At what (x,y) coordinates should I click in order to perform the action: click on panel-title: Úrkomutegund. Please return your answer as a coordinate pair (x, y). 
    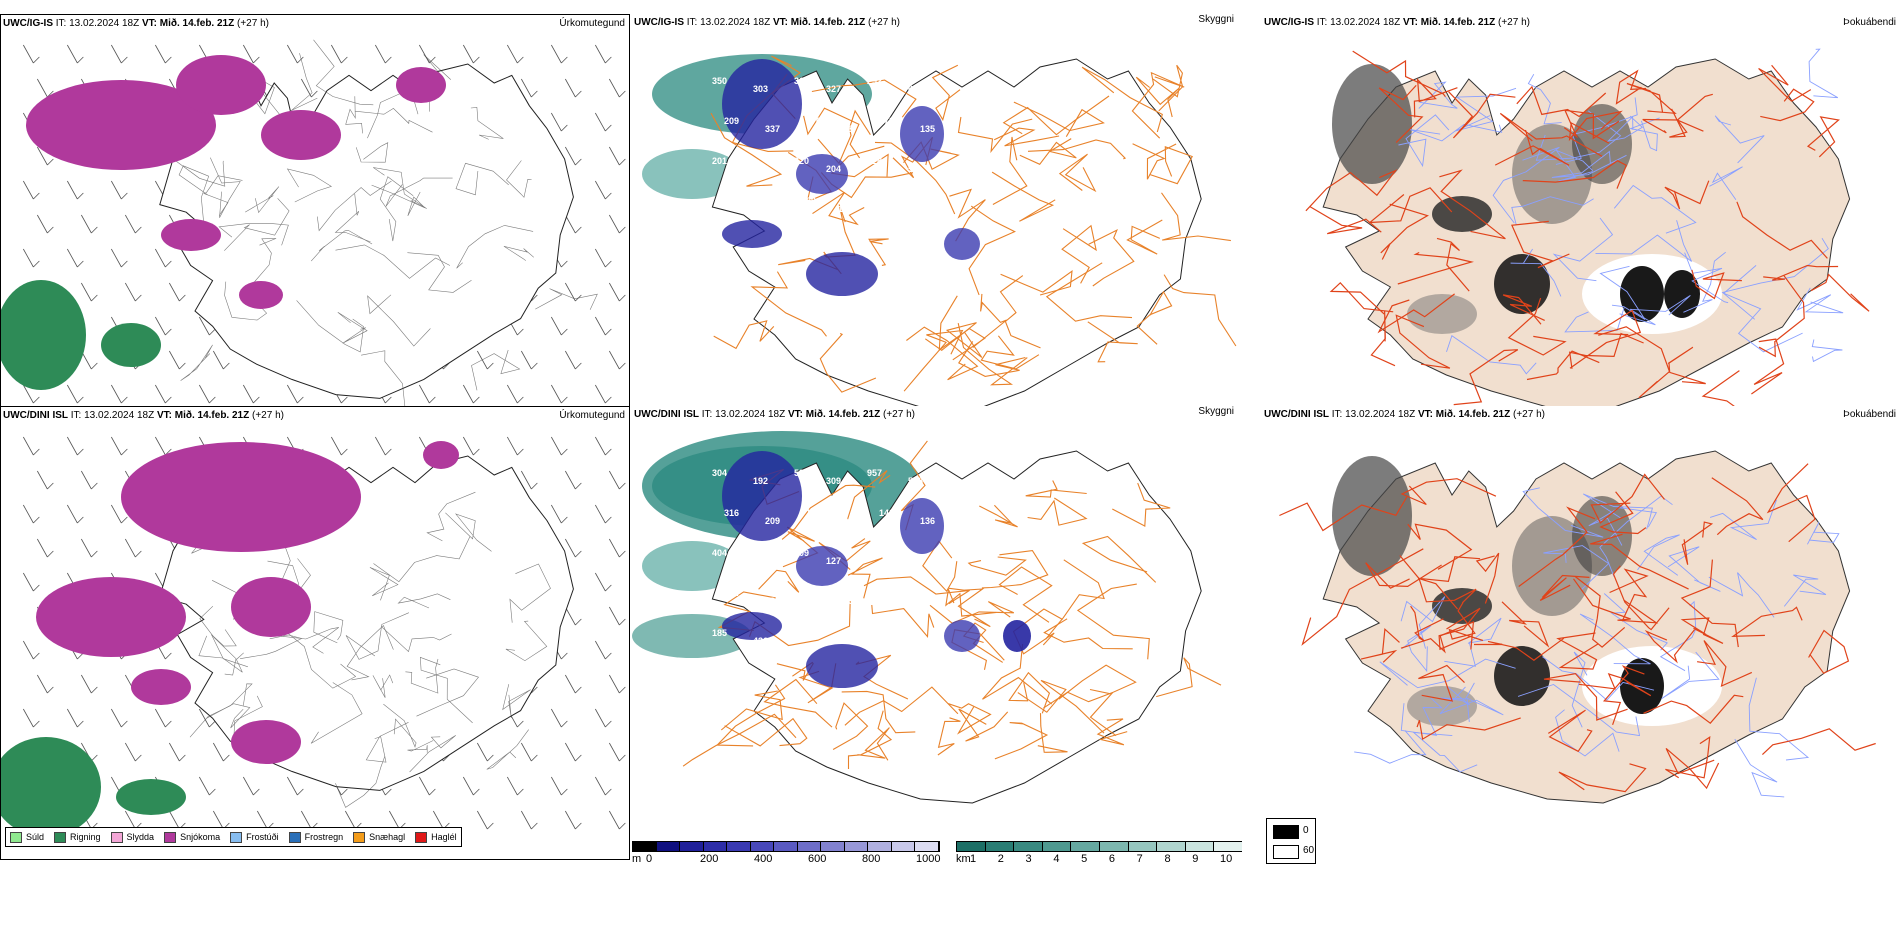
    Looking at the image, I should click on (592, 415).